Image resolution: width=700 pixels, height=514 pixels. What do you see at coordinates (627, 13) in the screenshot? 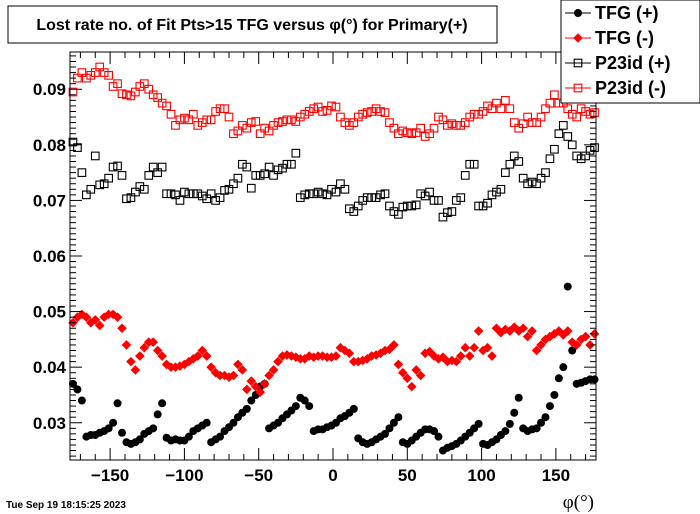
I see `legend-label: TFG (+)` at bounding box center [627, 13].